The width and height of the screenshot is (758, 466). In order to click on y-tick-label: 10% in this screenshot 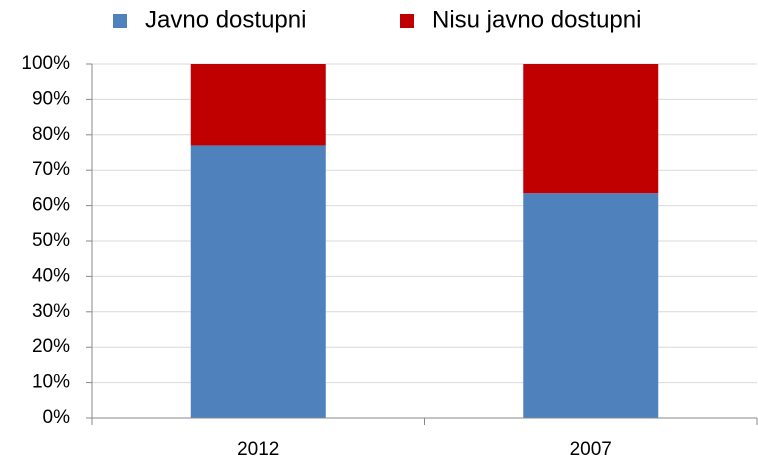, I will do `click(51, 382)`.